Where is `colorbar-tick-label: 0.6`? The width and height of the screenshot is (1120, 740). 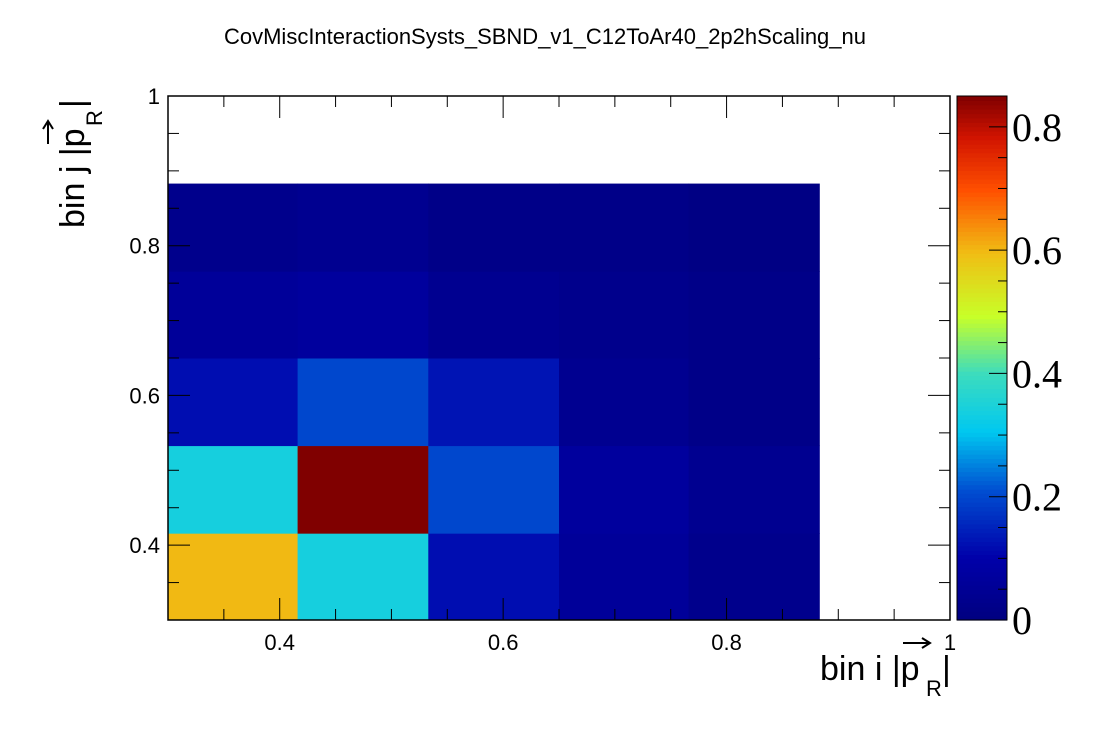 colorbar-tick-label: 0.6 is located at coordinates (1037, 250).